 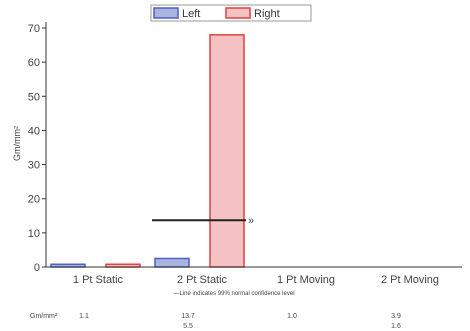 What do you see at coordinates (215, 321) in the screenshot?
I see `data-table: Gm/mm² 1.1 13.7 1.0 3.9 5.5 1.6` at bounding box center [215, 321].